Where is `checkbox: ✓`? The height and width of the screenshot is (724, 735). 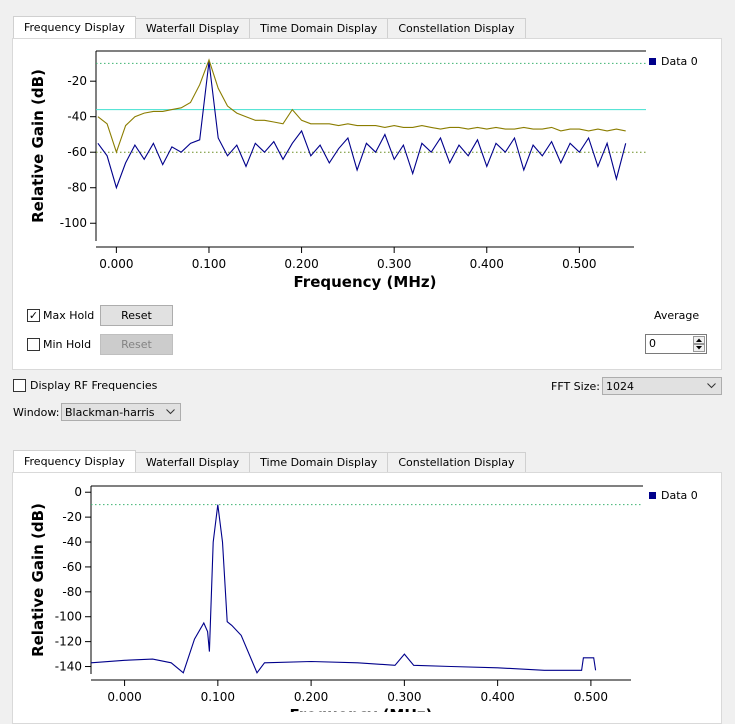 checkbox: ✓ is located at coordinates (33, 315).